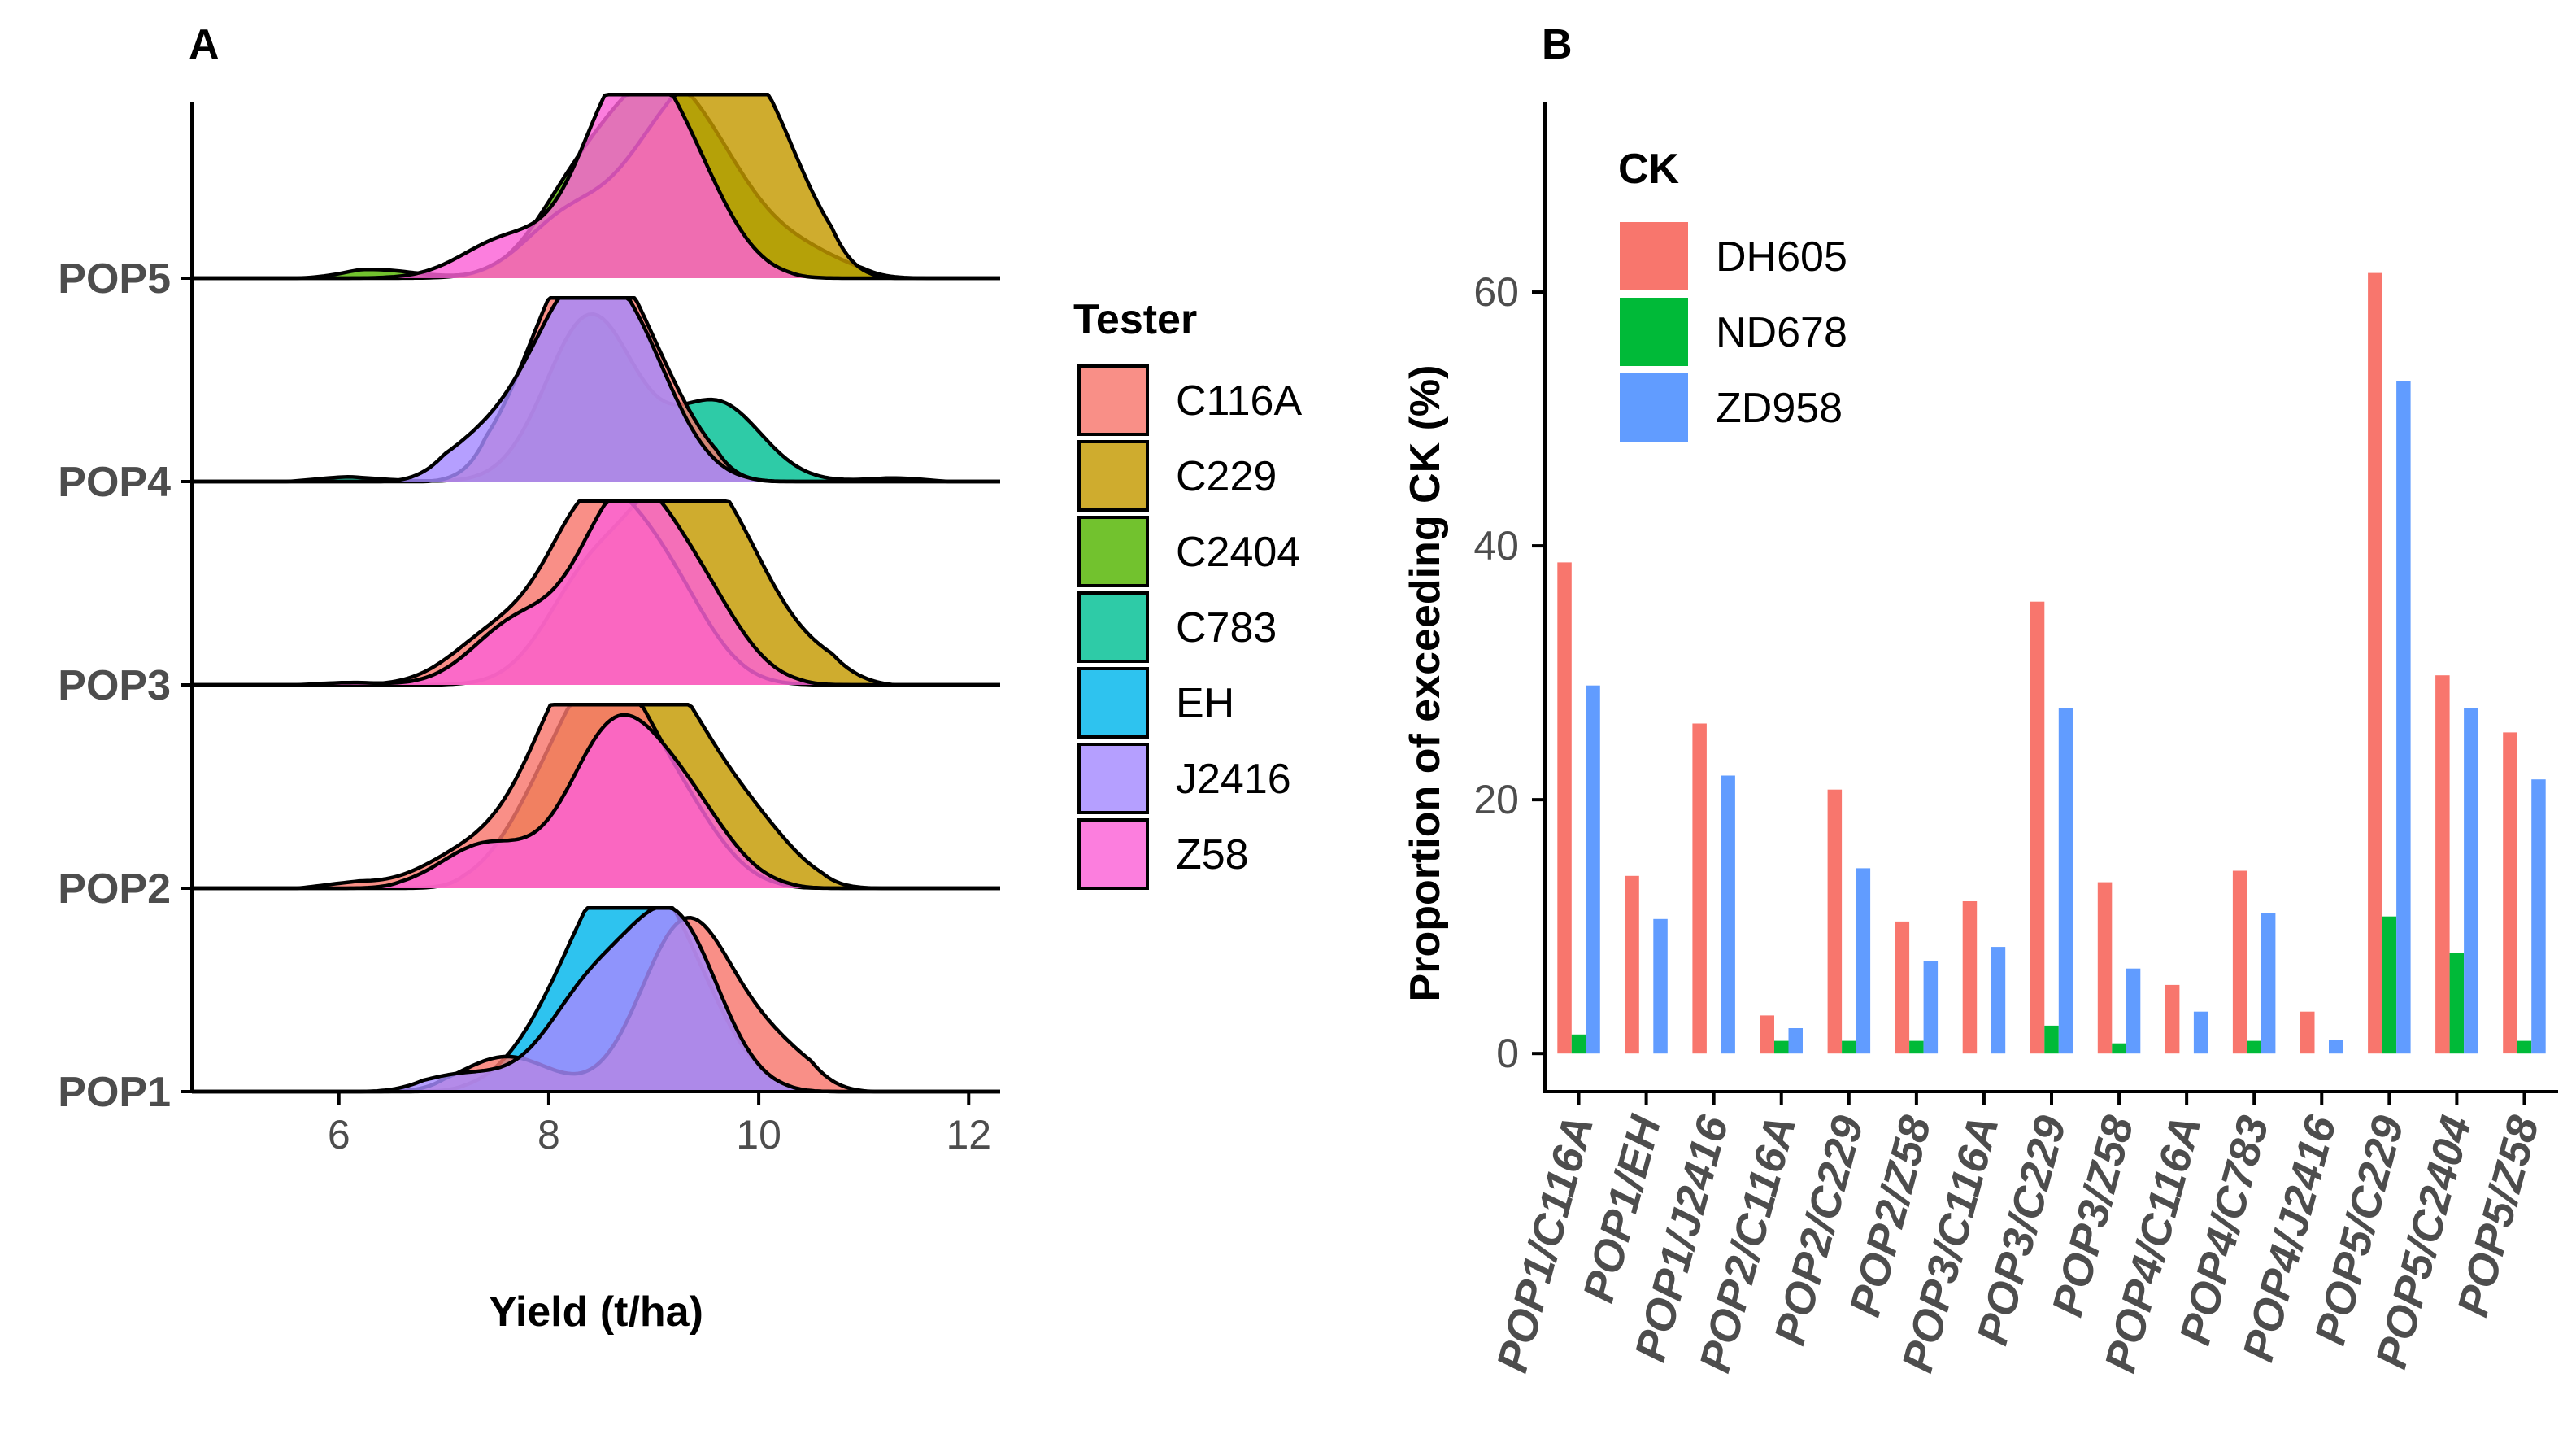 Image resolution: width=2576 pixels, height=1456 pixels. Describe the element at coordinates (1796, 1041) in the screenshot. I see `bar-zd958-pop2-c116a` at that location.